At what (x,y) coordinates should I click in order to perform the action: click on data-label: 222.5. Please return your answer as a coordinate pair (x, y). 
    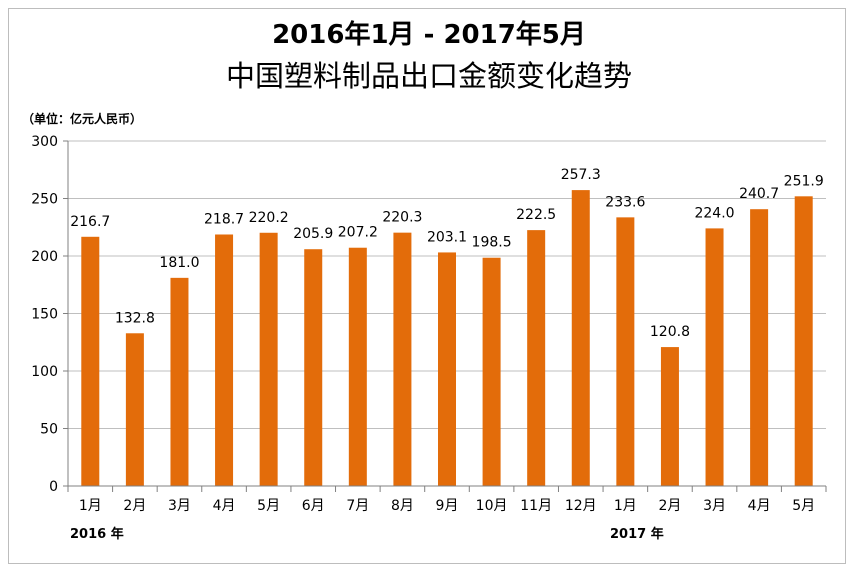
    Looking at the image, I should click on (536, 215).